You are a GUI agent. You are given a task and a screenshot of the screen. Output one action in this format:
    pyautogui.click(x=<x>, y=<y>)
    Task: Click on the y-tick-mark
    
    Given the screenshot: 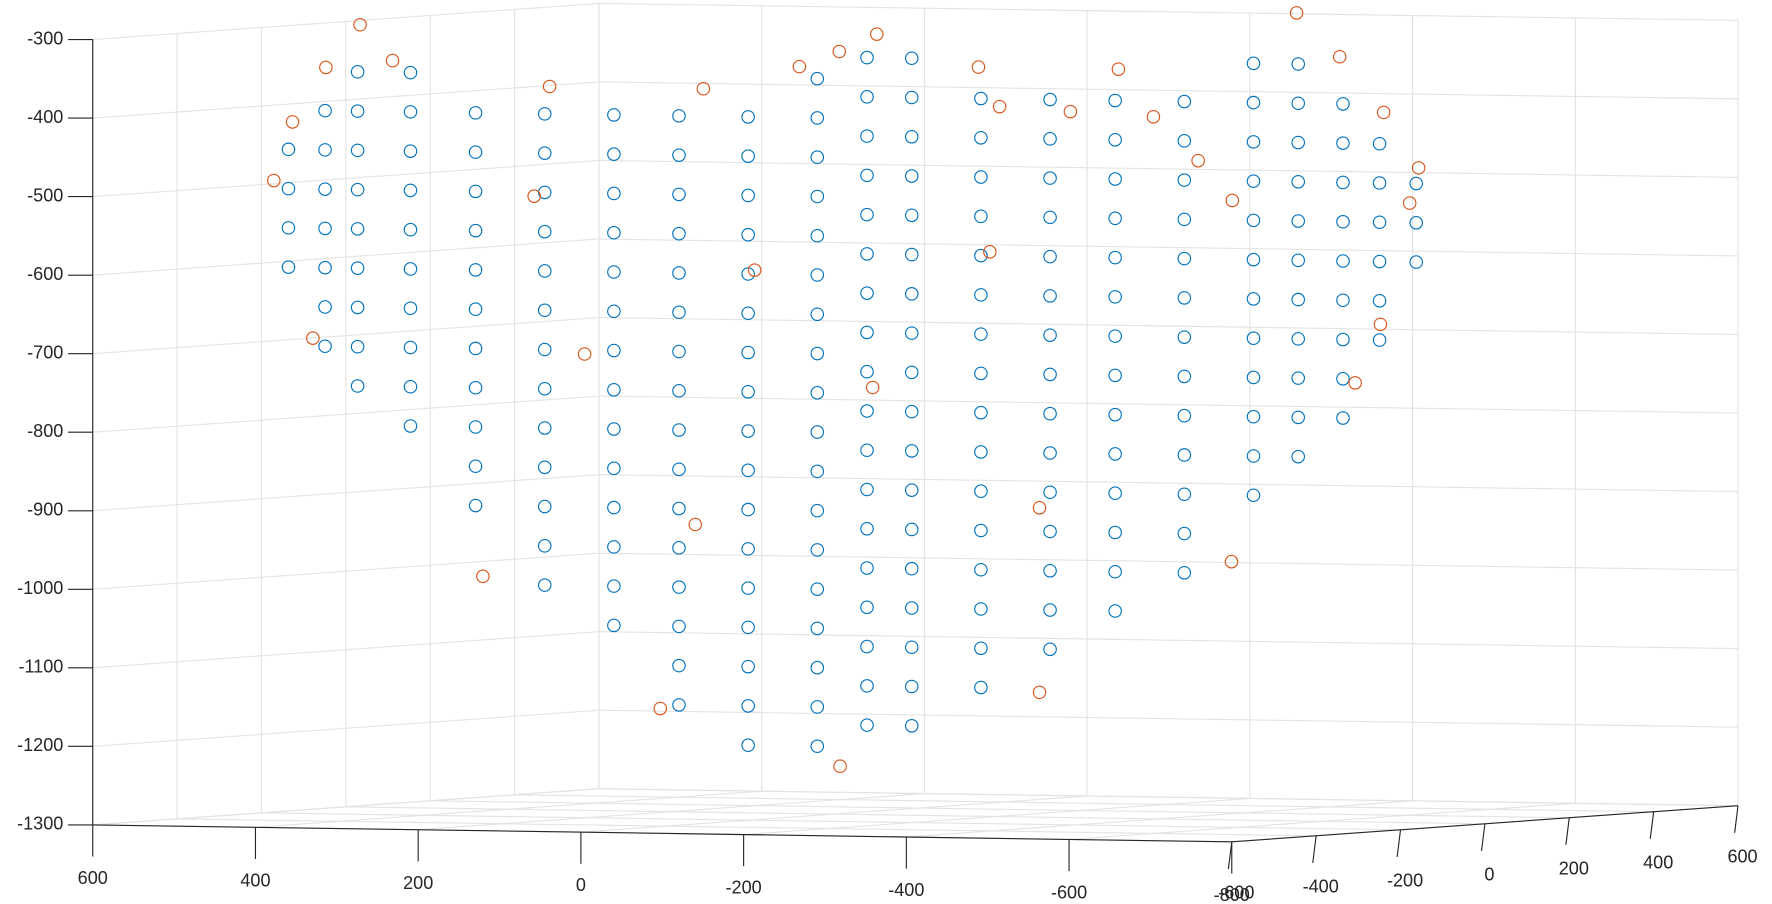 What is the action you would take?
    pyautogui.click(x=1736, y=819)
    